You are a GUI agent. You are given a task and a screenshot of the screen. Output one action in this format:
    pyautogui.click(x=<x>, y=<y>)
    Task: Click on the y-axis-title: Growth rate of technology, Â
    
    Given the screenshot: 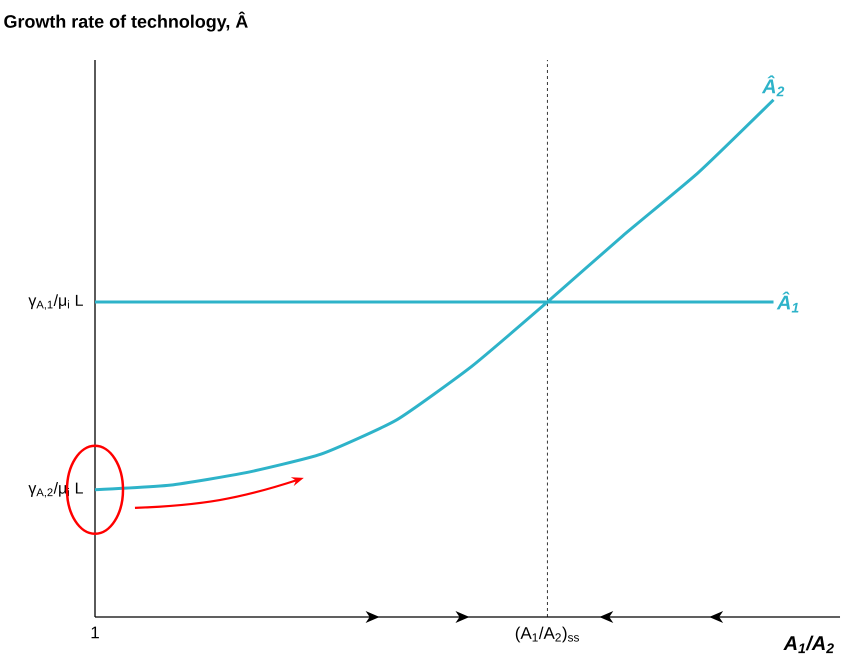 What is the action you would take?
    pyautogui.click(x=126, y=22)
    